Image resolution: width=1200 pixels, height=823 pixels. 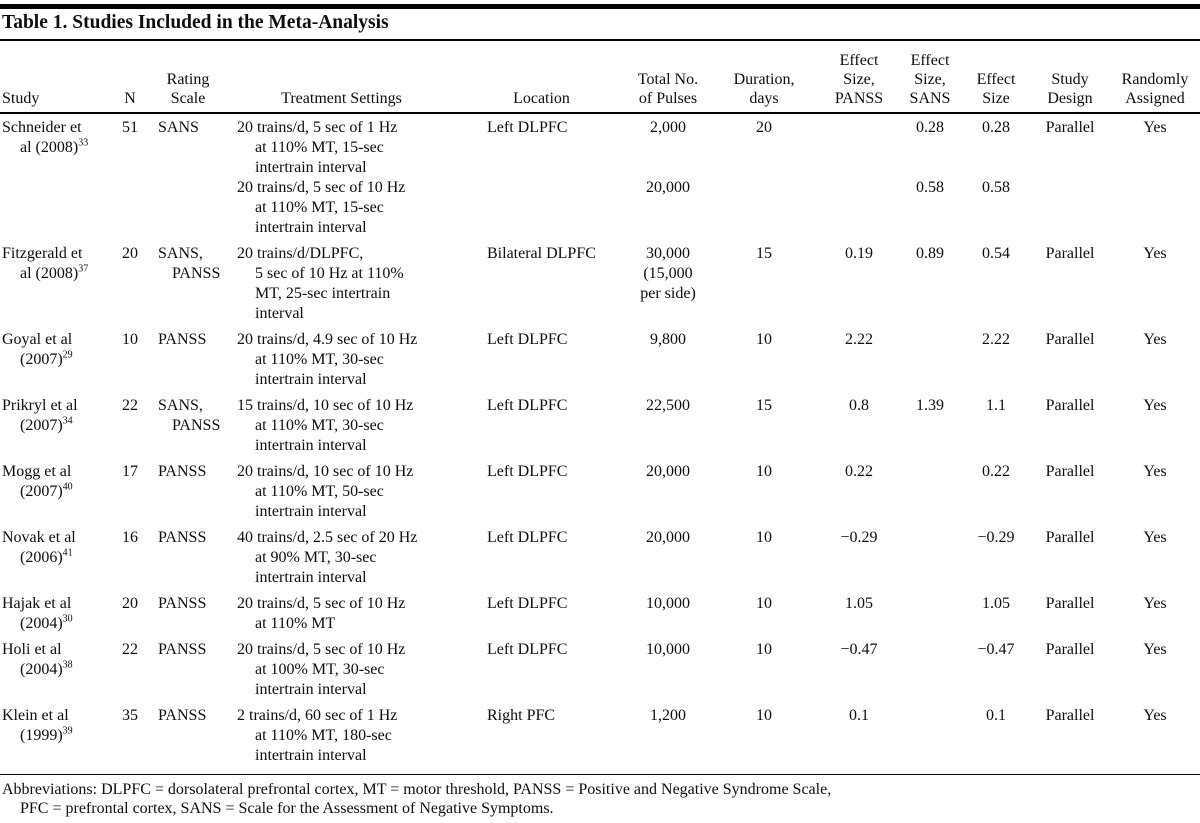 I want to click on header-settings: Treatment Settings, so click(x=341, y=77).